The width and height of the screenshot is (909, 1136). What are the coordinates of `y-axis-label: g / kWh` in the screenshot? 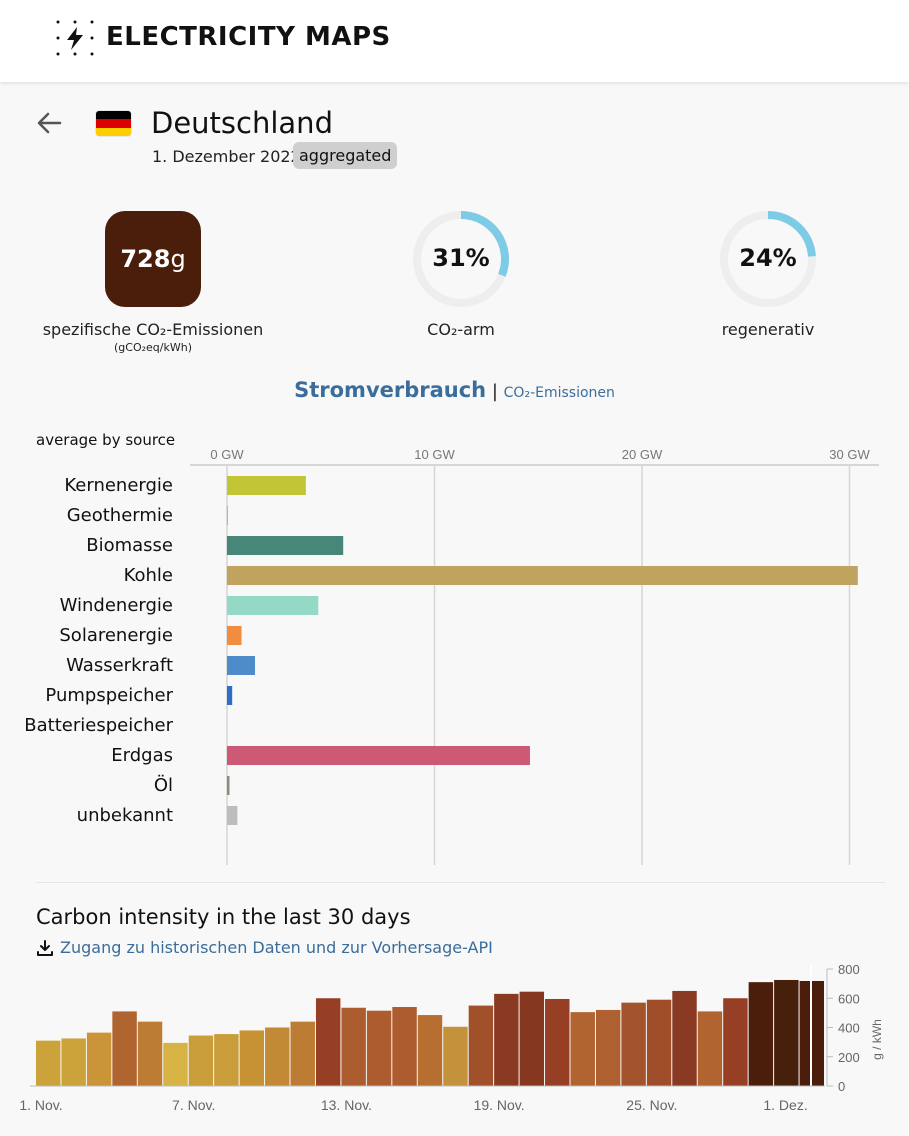 It's located at (877, 1039).